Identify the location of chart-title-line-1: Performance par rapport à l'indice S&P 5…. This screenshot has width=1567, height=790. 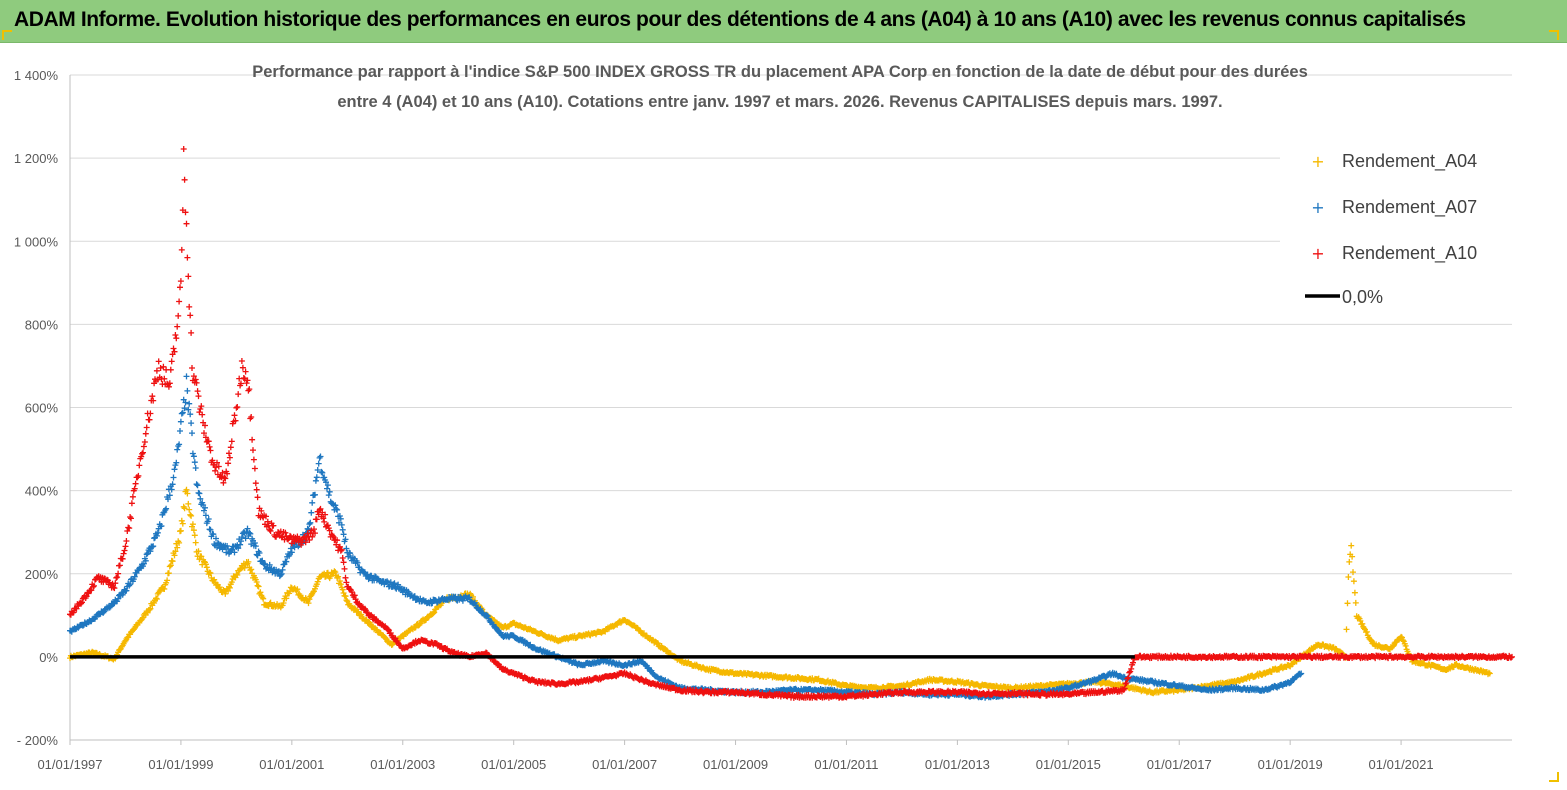
(780, 72).